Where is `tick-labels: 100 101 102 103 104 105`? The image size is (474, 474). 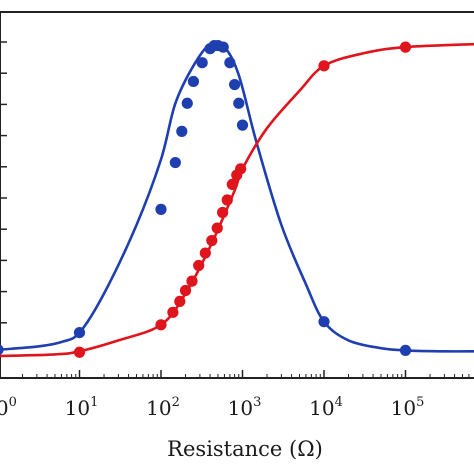 tick-labels: 100 101 102 103 104 105 is located at coordinates (212, 407).